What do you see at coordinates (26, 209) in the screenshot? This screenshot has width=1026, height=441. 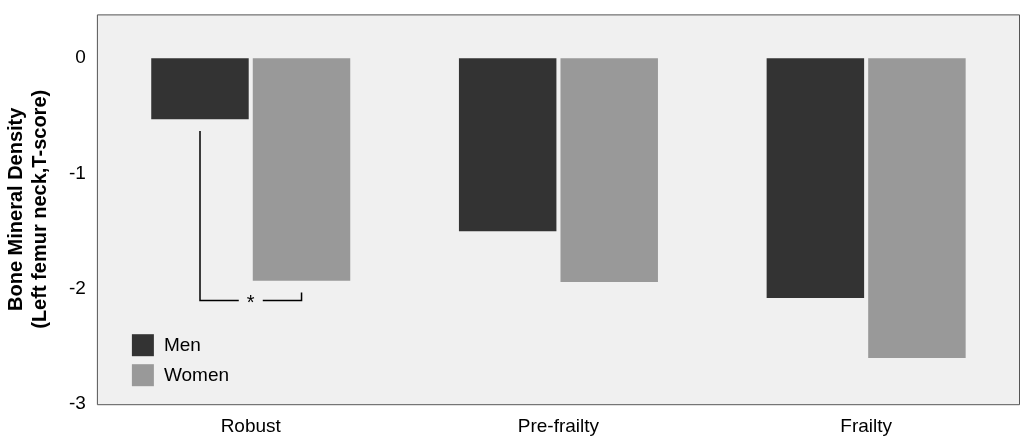 I see `y-axis-title: Bone Mineral Density (Left femur neck,T-score)` at bounding box center [26, 209].